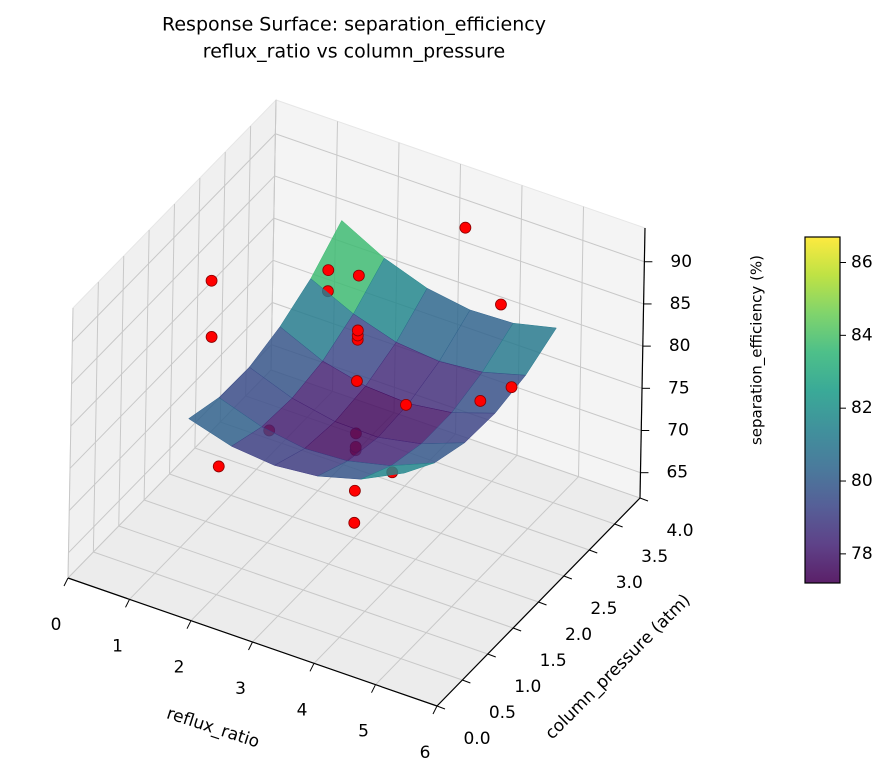 This screenshot has width=896, height=774. I want to click on y-tick-label: 1.0, so click(527, 687).